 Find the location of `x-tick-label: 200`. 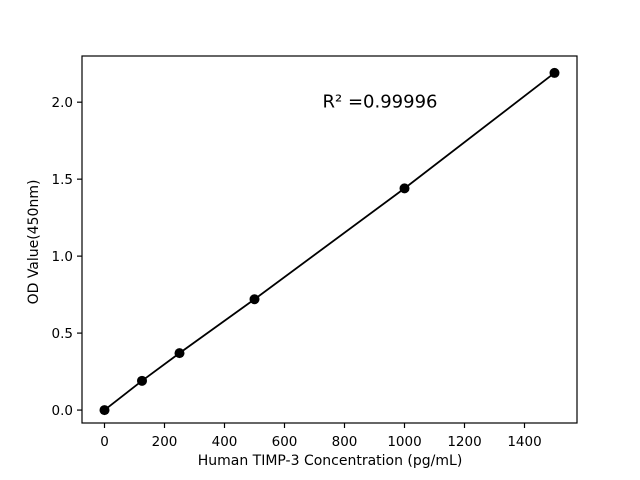

x-tick-label: 200 is located at coordinates (165, 442).